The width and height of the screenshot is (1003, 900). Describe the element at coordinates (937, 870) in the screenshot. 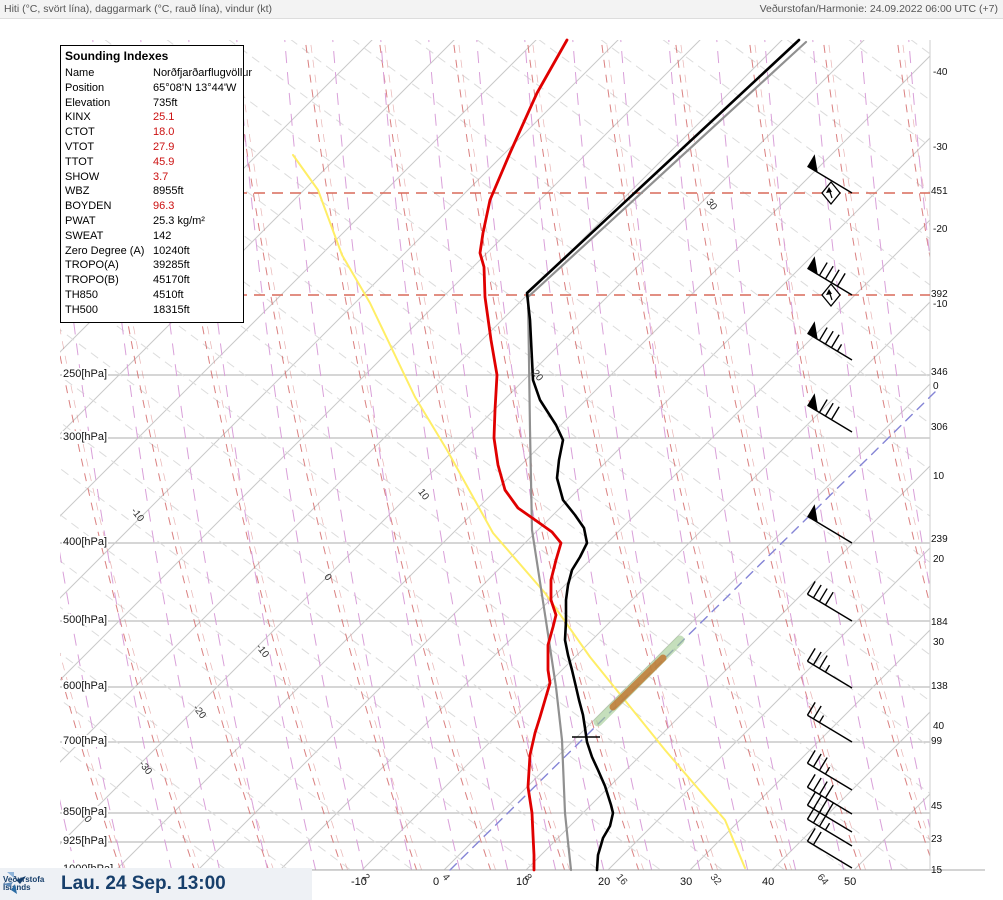

I see `height-axis-label: 15` at that location.